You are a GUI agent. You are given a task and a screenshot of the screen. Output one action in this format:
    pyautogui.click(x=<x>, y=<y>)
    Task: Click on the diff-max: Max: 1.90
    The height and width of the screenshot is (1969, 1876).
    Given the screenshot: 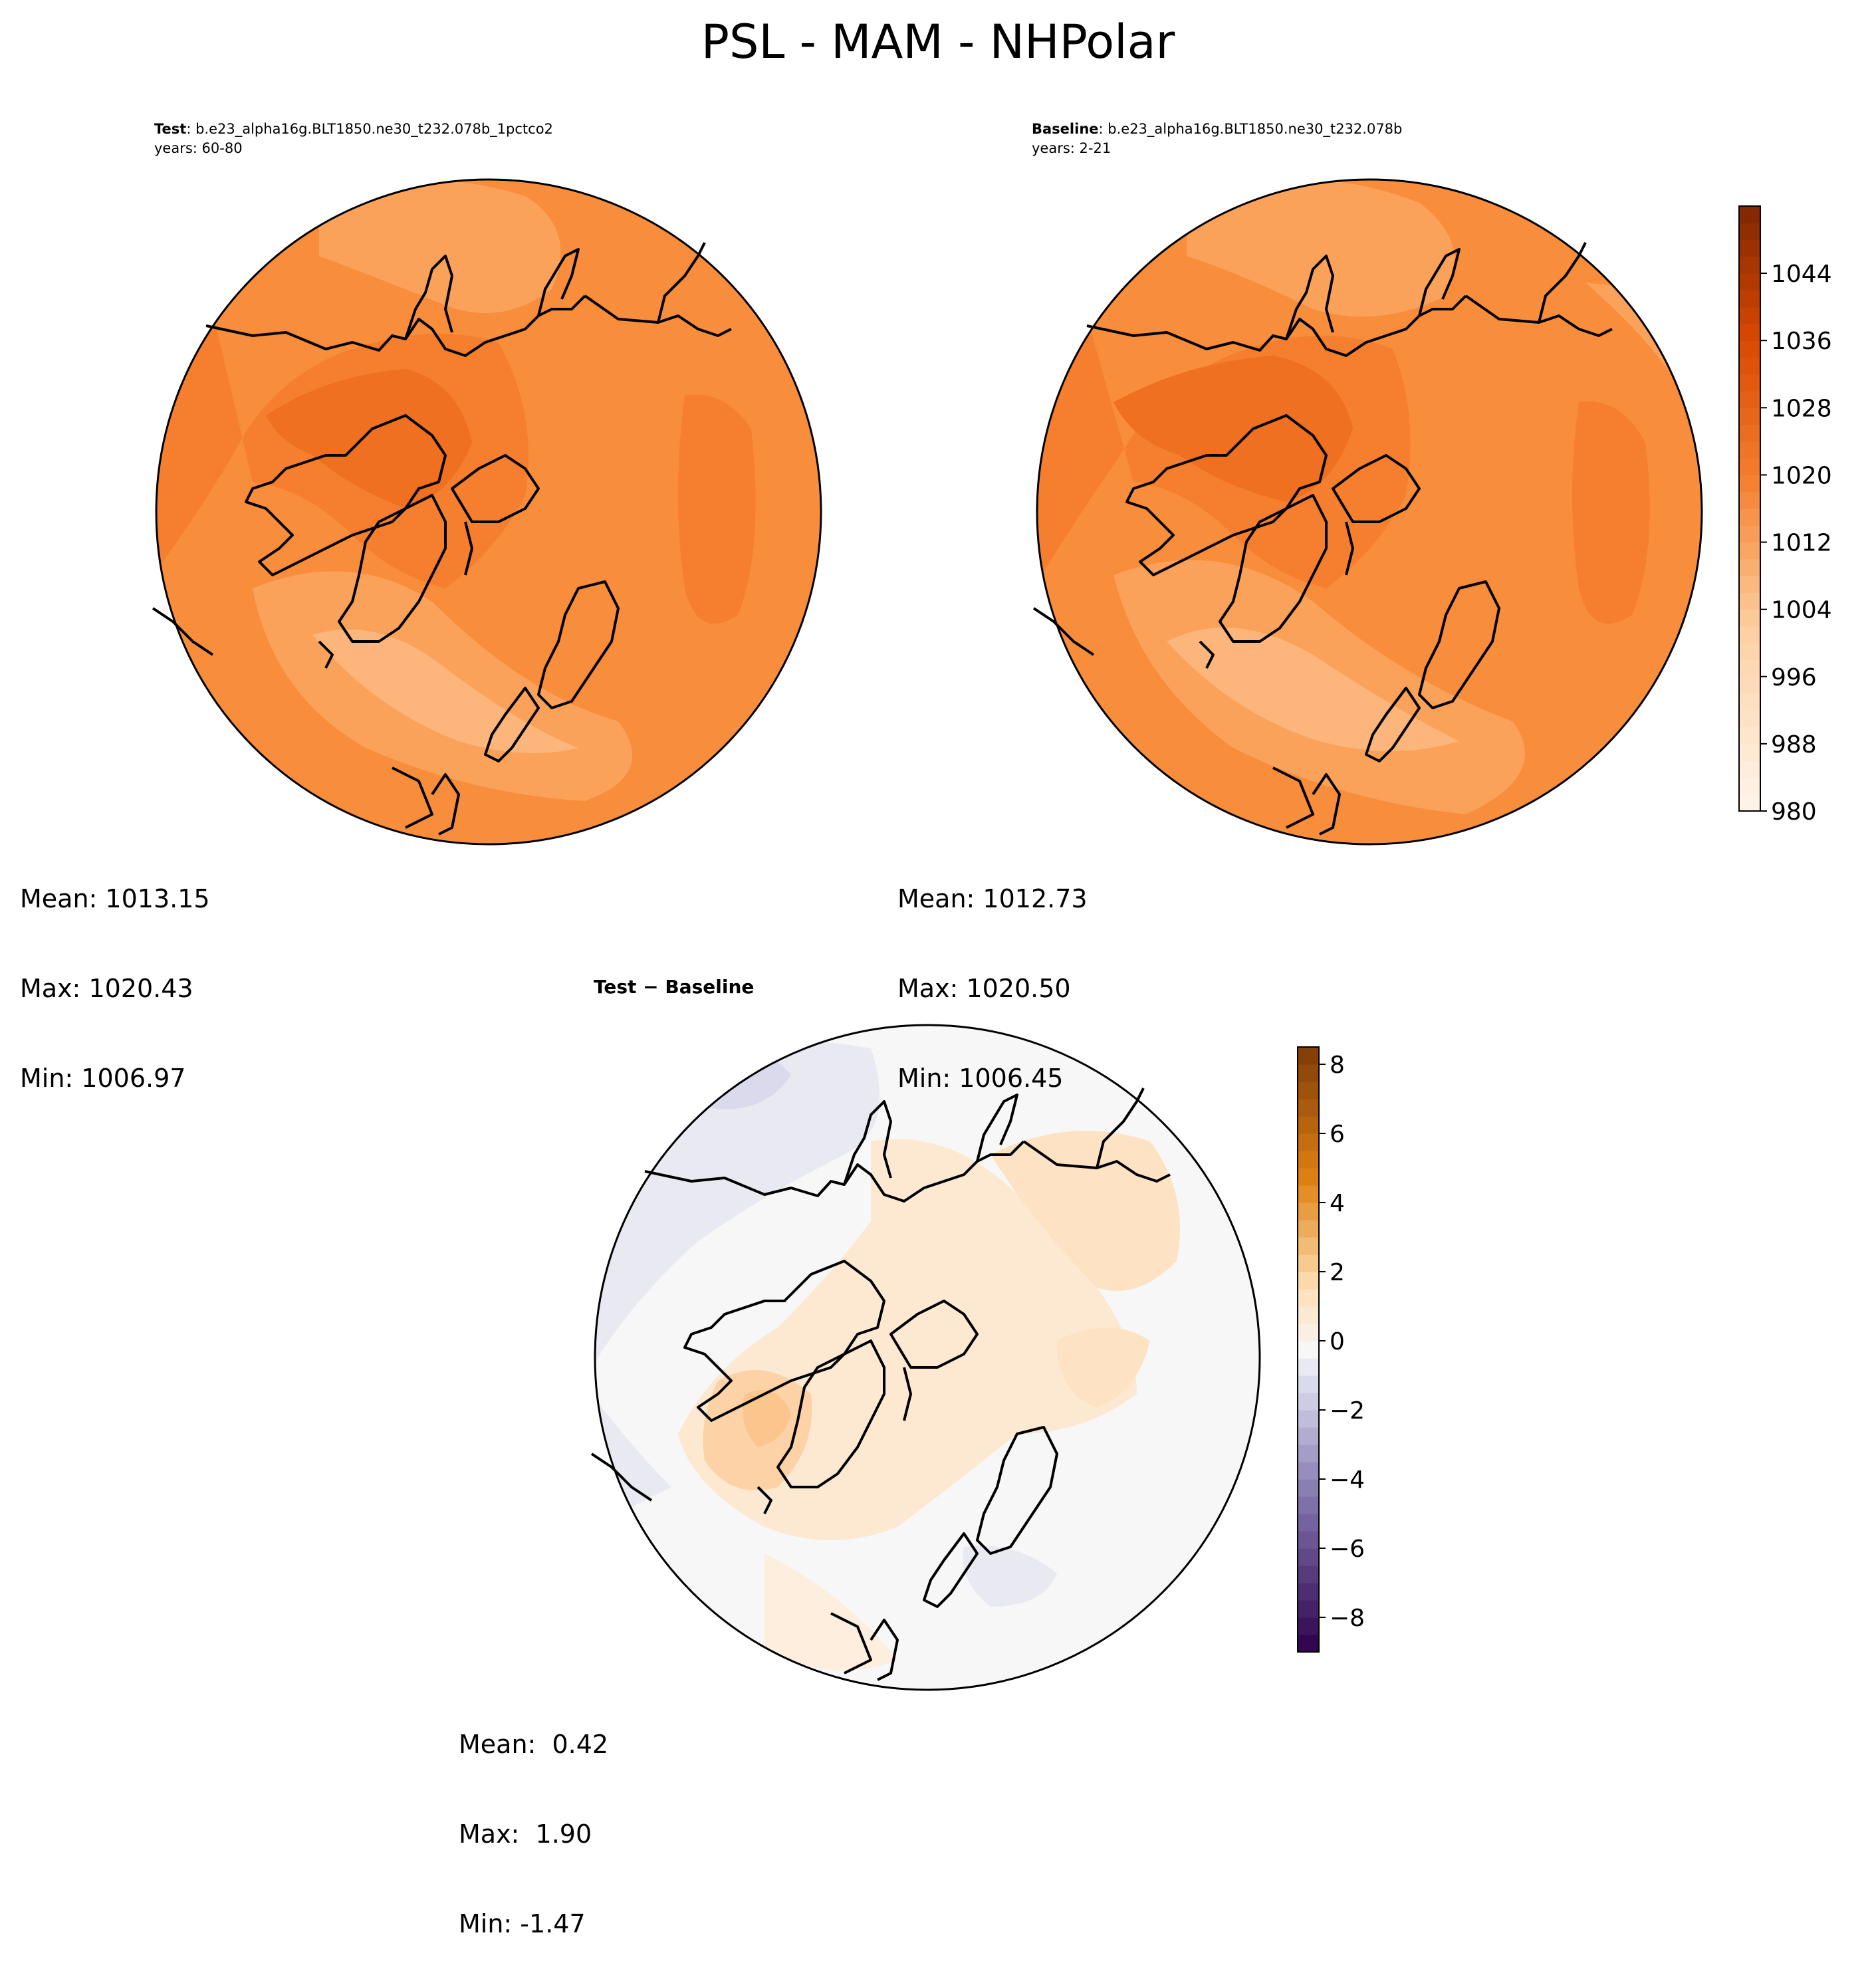 What is the action you would take?
    pyautogui.click(x=526, y=1834)
    